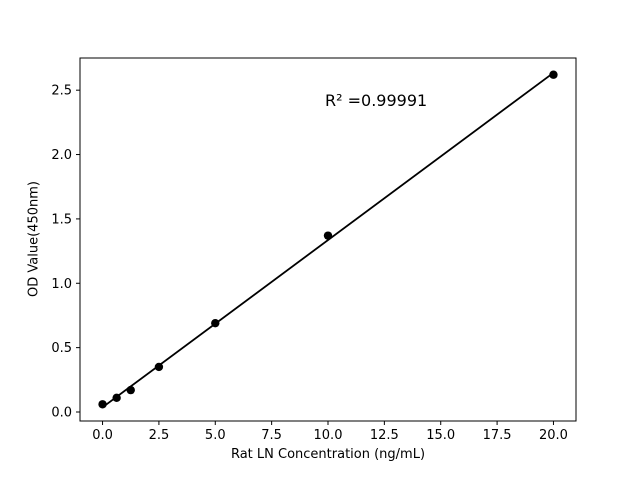 The height and width of the screenshot is (480, 640). I want to click on y-tick-label: 1.5, so click(61, 219).